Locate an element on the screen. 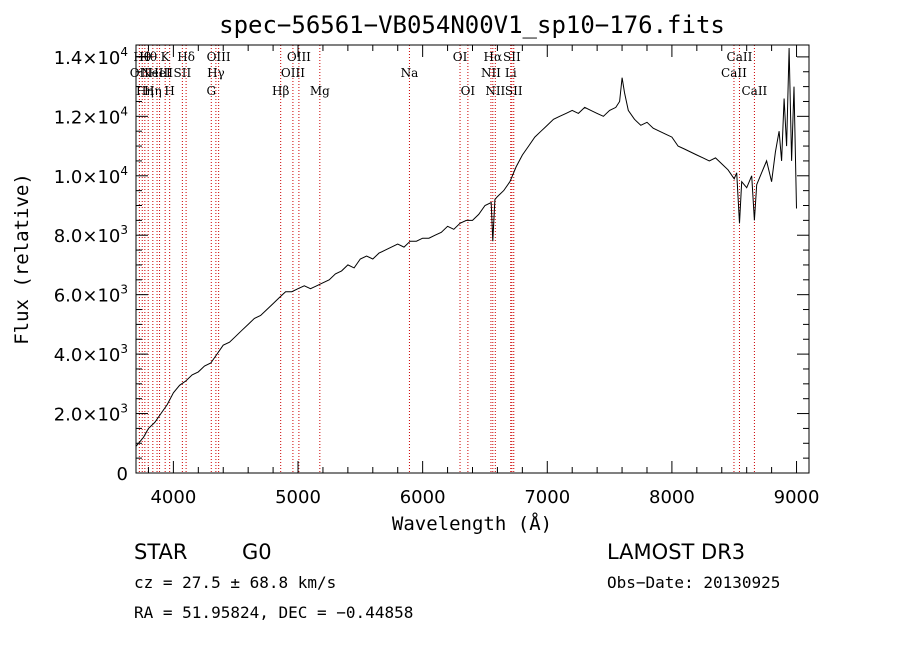 This screenshot has height=649, width=900. object-type: STAR is located at coordinates (161, 552).